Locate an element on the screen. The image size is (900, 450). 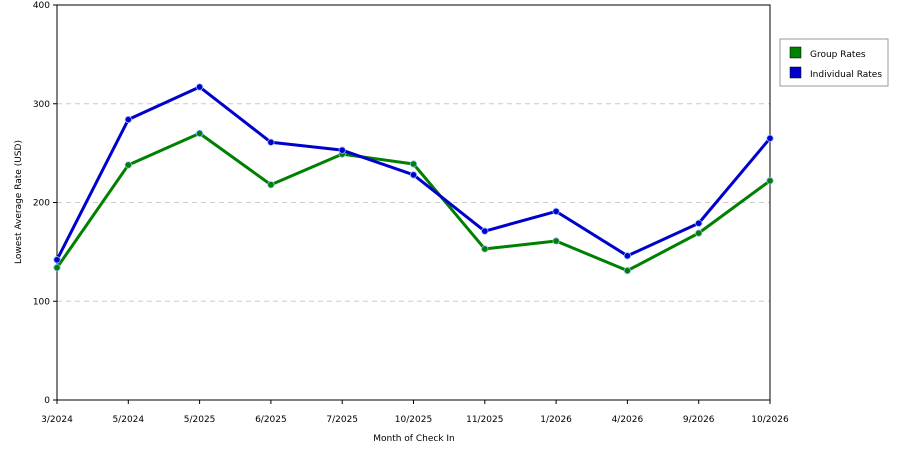
x-tick-label: 4/2026 is located at coordinates (628, 420).